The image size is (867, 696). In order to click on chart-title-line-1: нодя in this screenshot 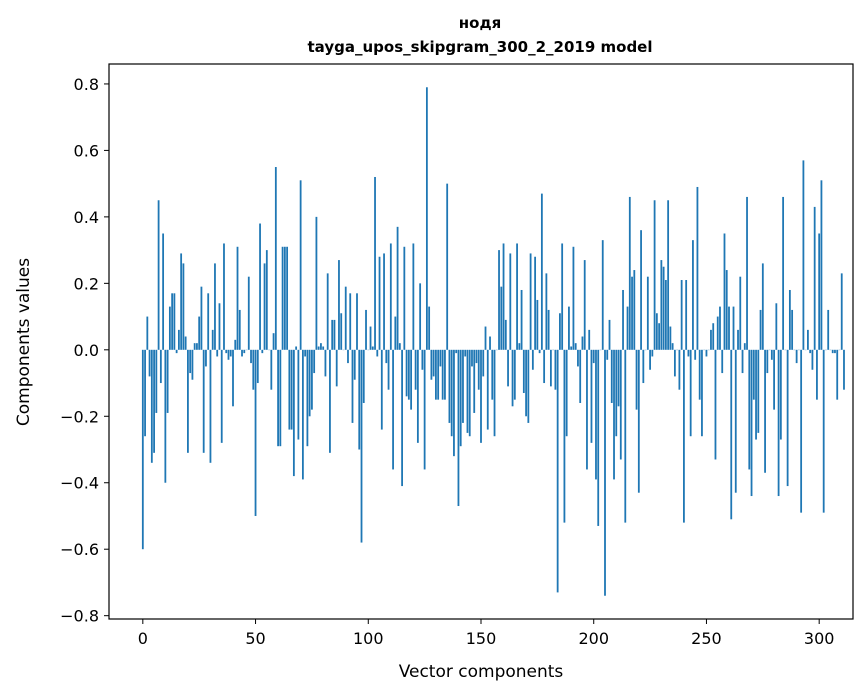, I will do `click(480, 23)`.